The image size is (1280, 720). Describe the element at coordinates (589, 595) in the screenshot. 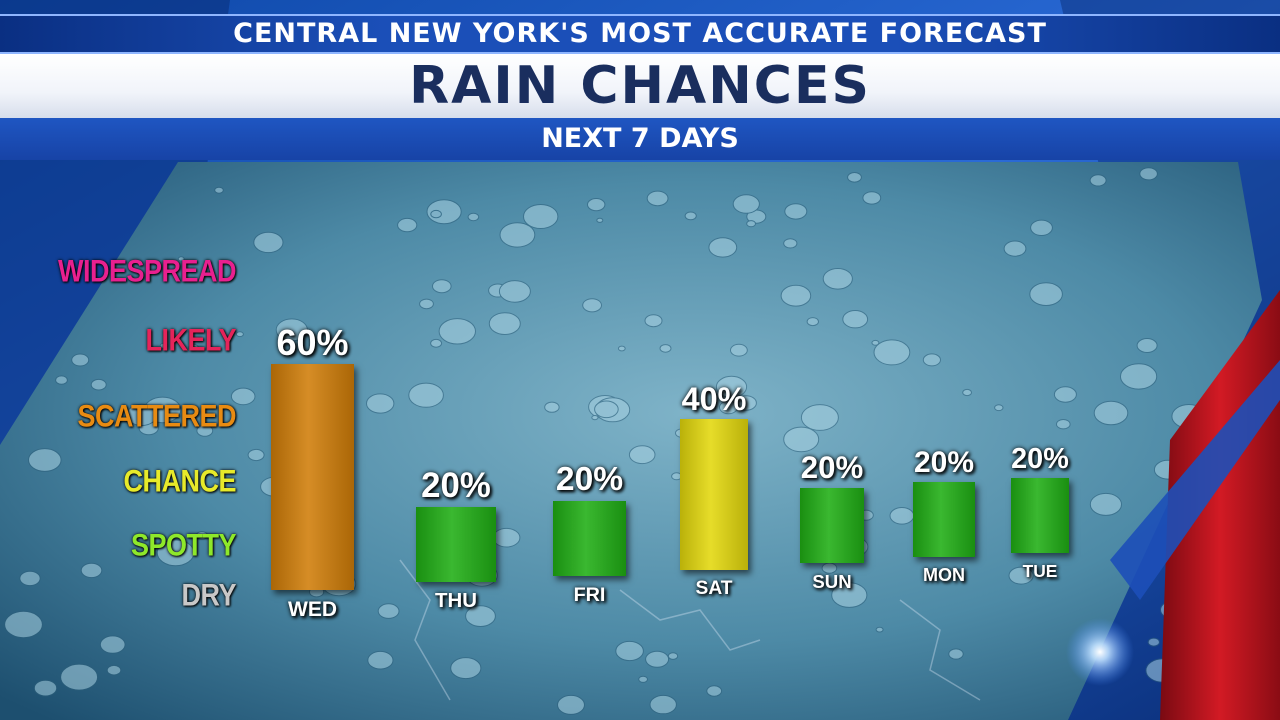

I see `day-label-fri: FRI` at that location.